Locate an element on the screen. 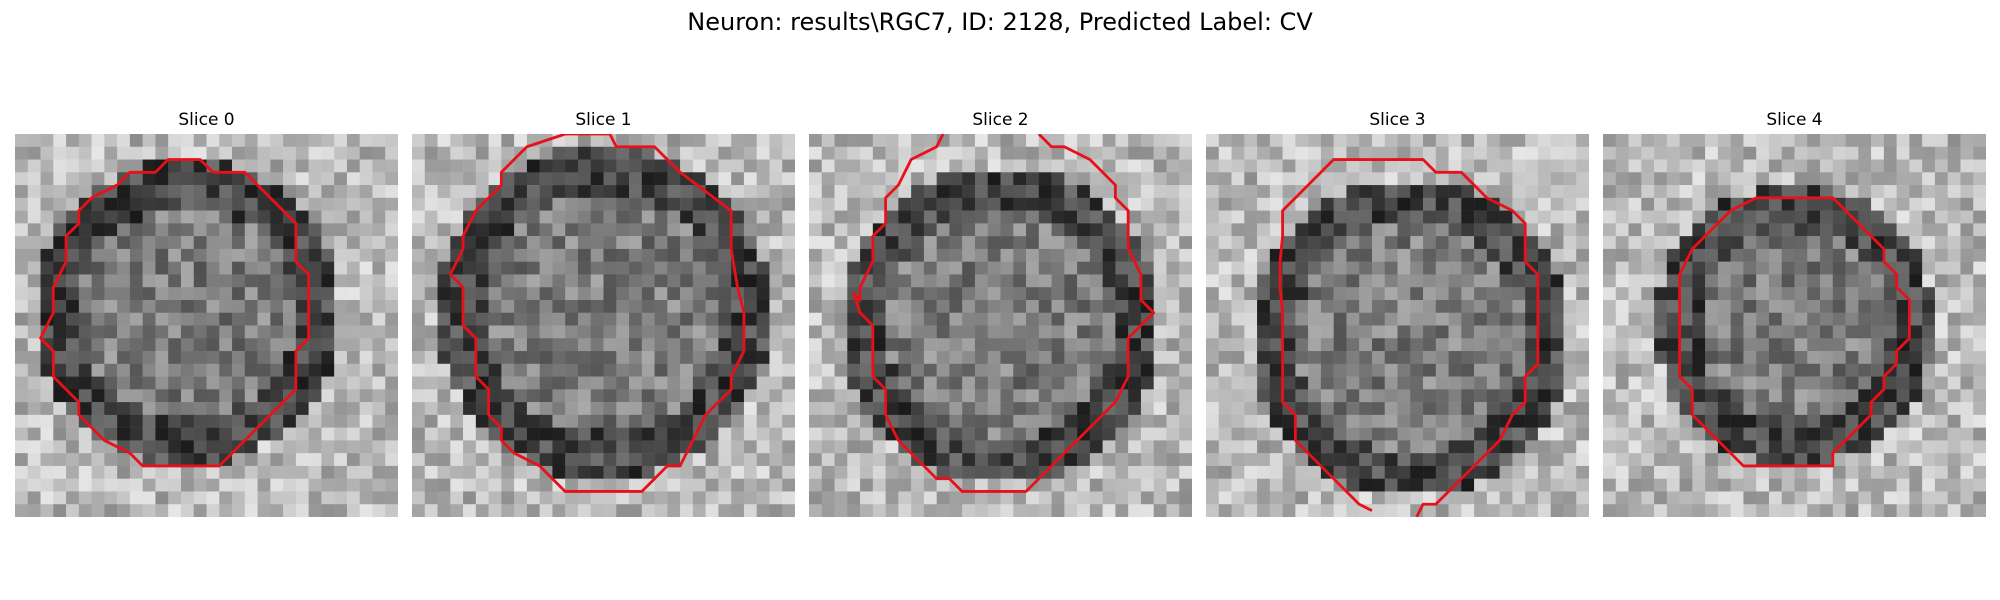  slice-title-0: Slice 0 is located at coordinates (206, 120).